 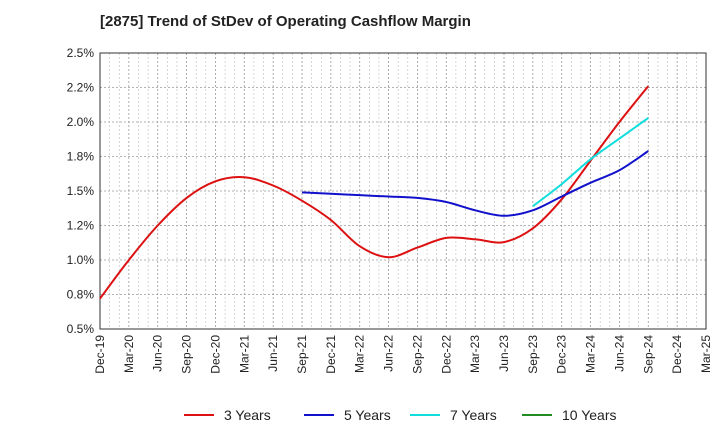 I want to click on x-tick-label: Jun-20, so click(x=158, y=353).